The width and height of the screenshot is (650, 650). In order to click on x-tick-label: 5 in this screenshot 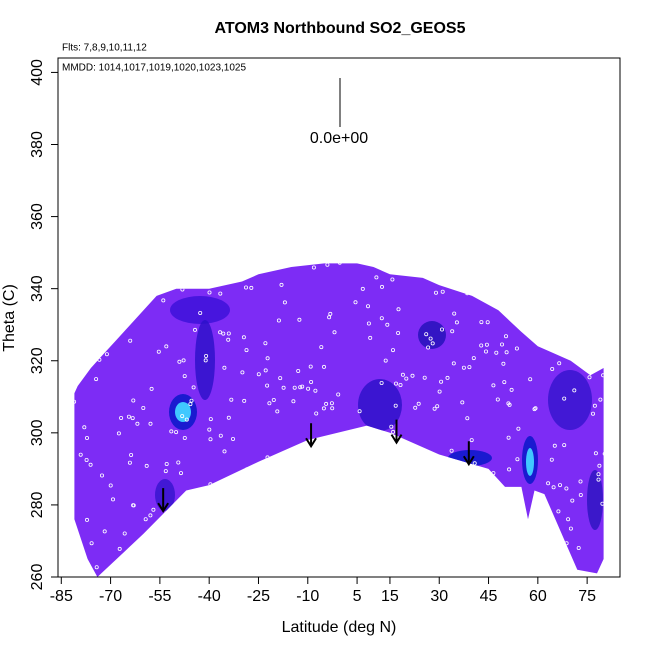, I will do `click(357, 596)`.